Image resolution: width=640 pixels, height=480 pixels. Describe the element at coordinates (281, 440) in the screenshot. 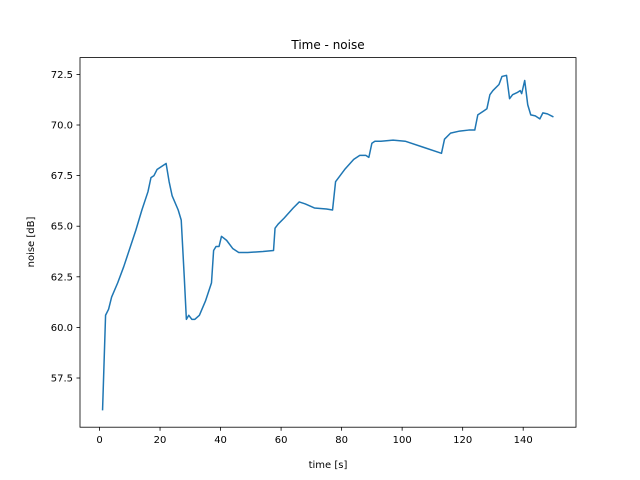

I see `x-tick-label: 60` at that location.